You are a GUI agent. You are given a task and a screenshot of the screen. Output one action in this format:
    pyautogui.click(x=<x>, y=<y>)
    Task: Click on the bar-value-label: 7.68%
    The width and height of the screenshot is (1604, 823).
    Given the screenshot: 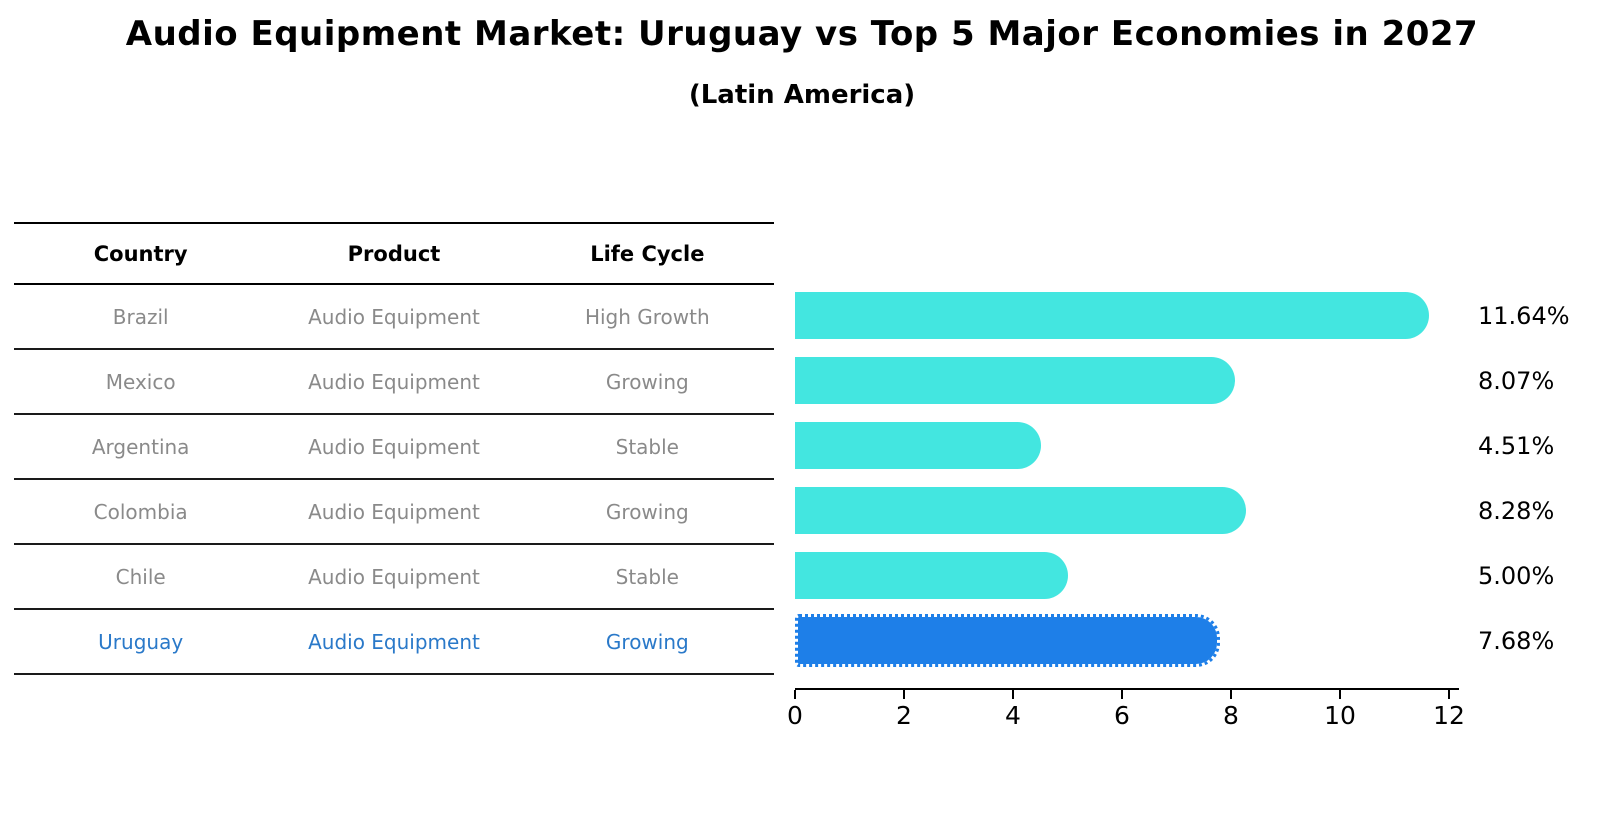 What is the action you would take?
    pyautogui.click(x=1516, y=640)
    